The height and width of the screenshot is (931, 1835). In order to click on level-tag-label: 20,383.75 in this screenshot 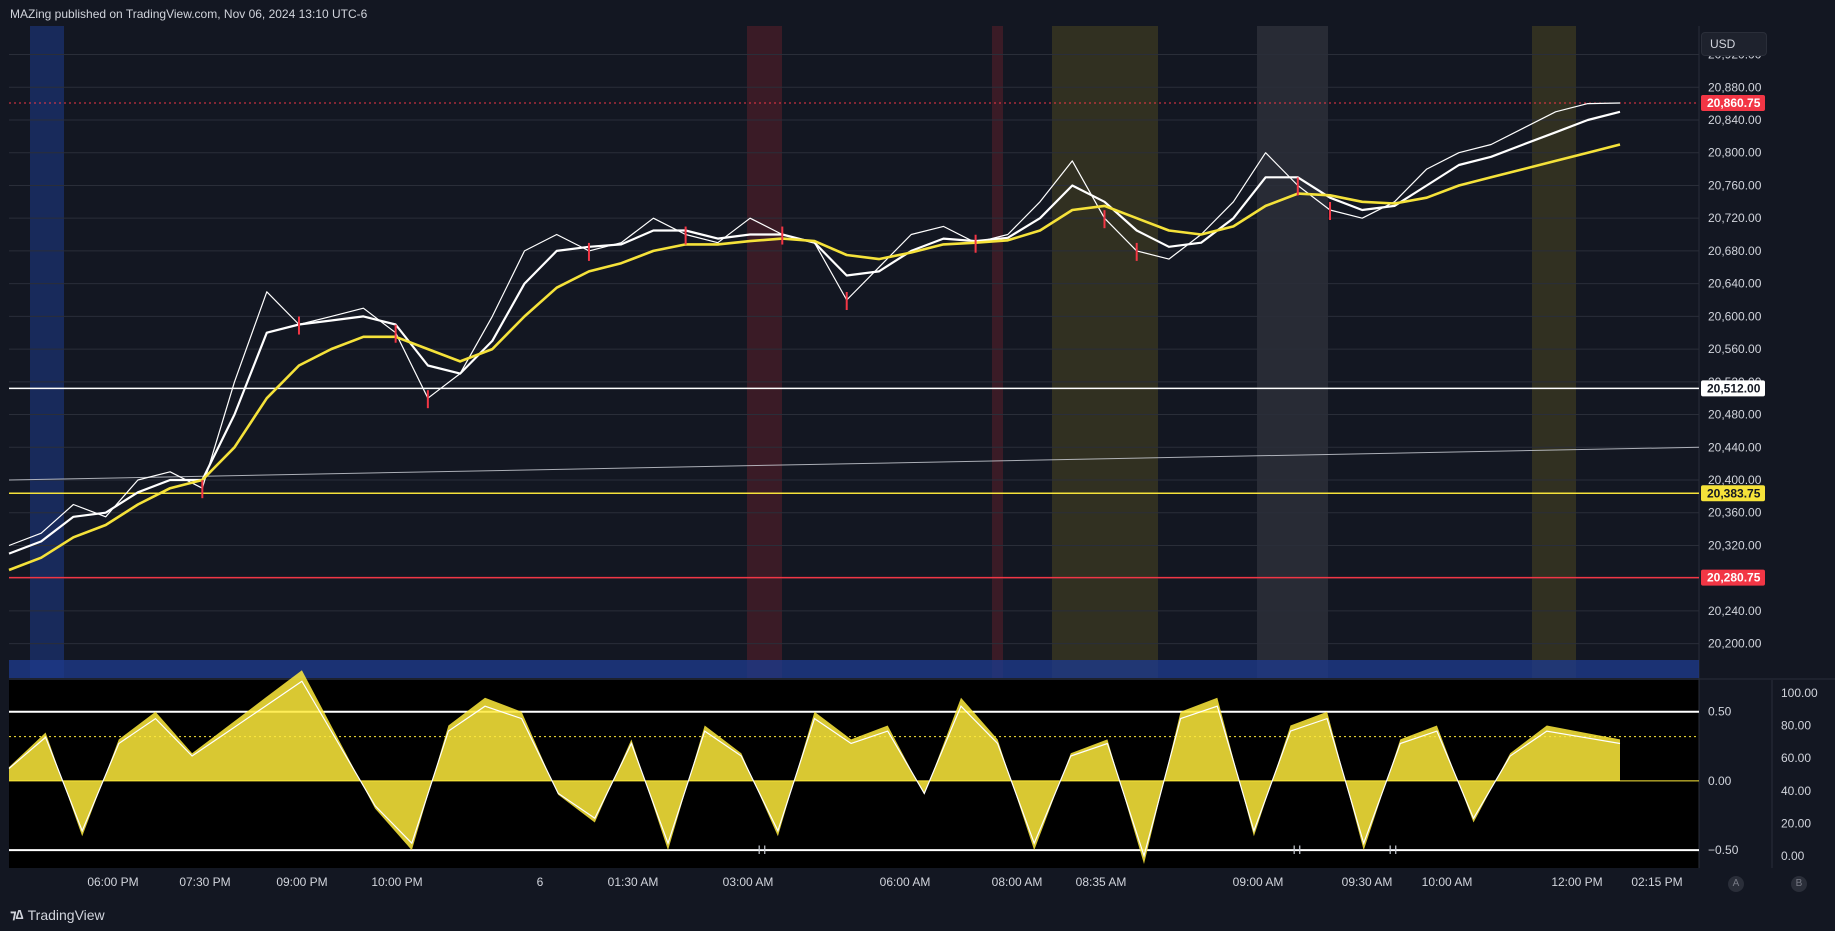, I will do `click(1734, 493)`.